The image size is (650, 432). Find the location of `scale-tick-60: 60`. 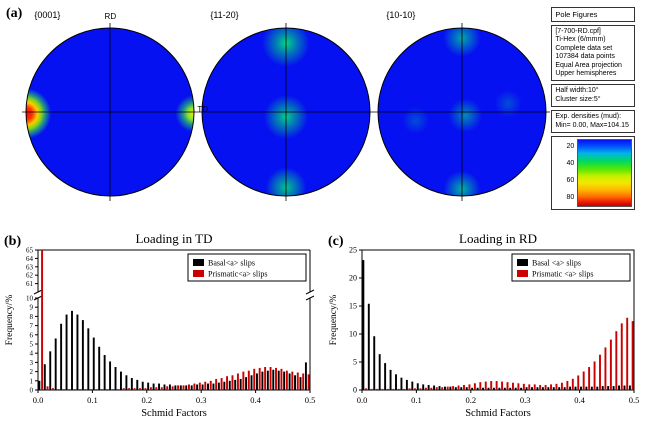

scale-tick-60: 60 is located at coordinates (570, 181).